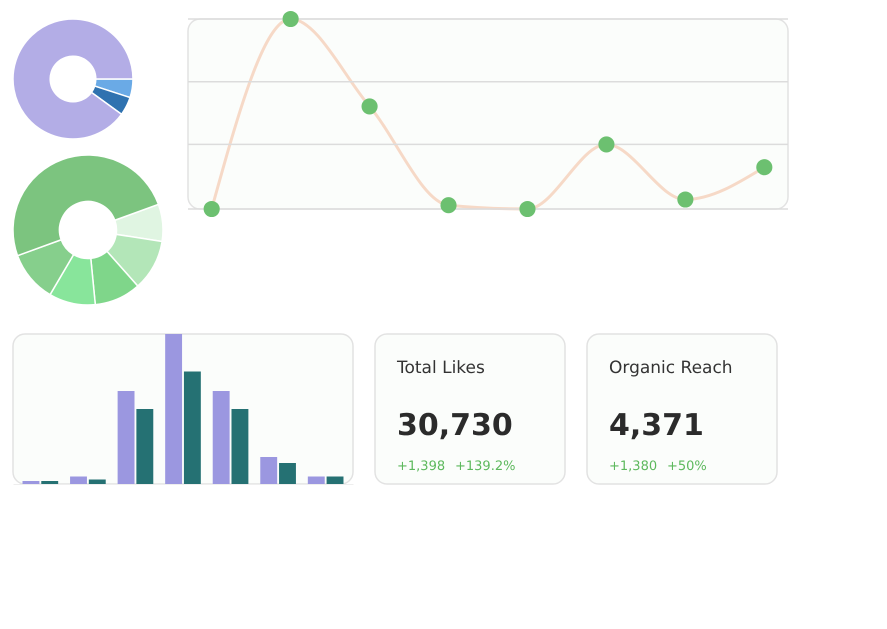 The height and width of the screenshot is (629, 887). What do you see at coordinates (656, 425) in the screenshot?
I see `text: 4,371` at bounding box center [656, 425].